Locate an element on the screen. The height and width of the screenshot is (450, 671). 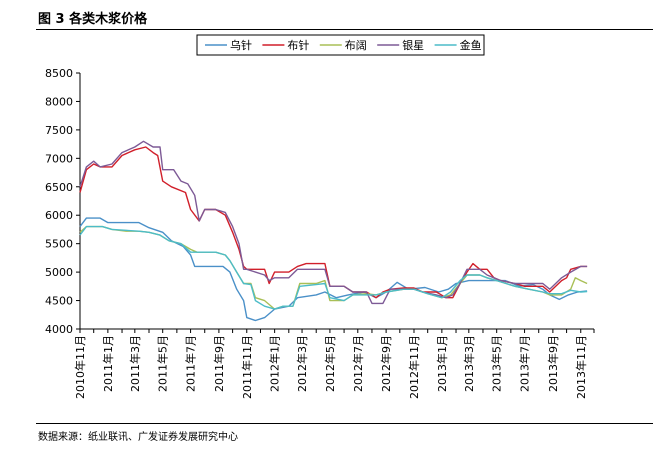
legend-label: 布针 is located at coordinates (298, 45).